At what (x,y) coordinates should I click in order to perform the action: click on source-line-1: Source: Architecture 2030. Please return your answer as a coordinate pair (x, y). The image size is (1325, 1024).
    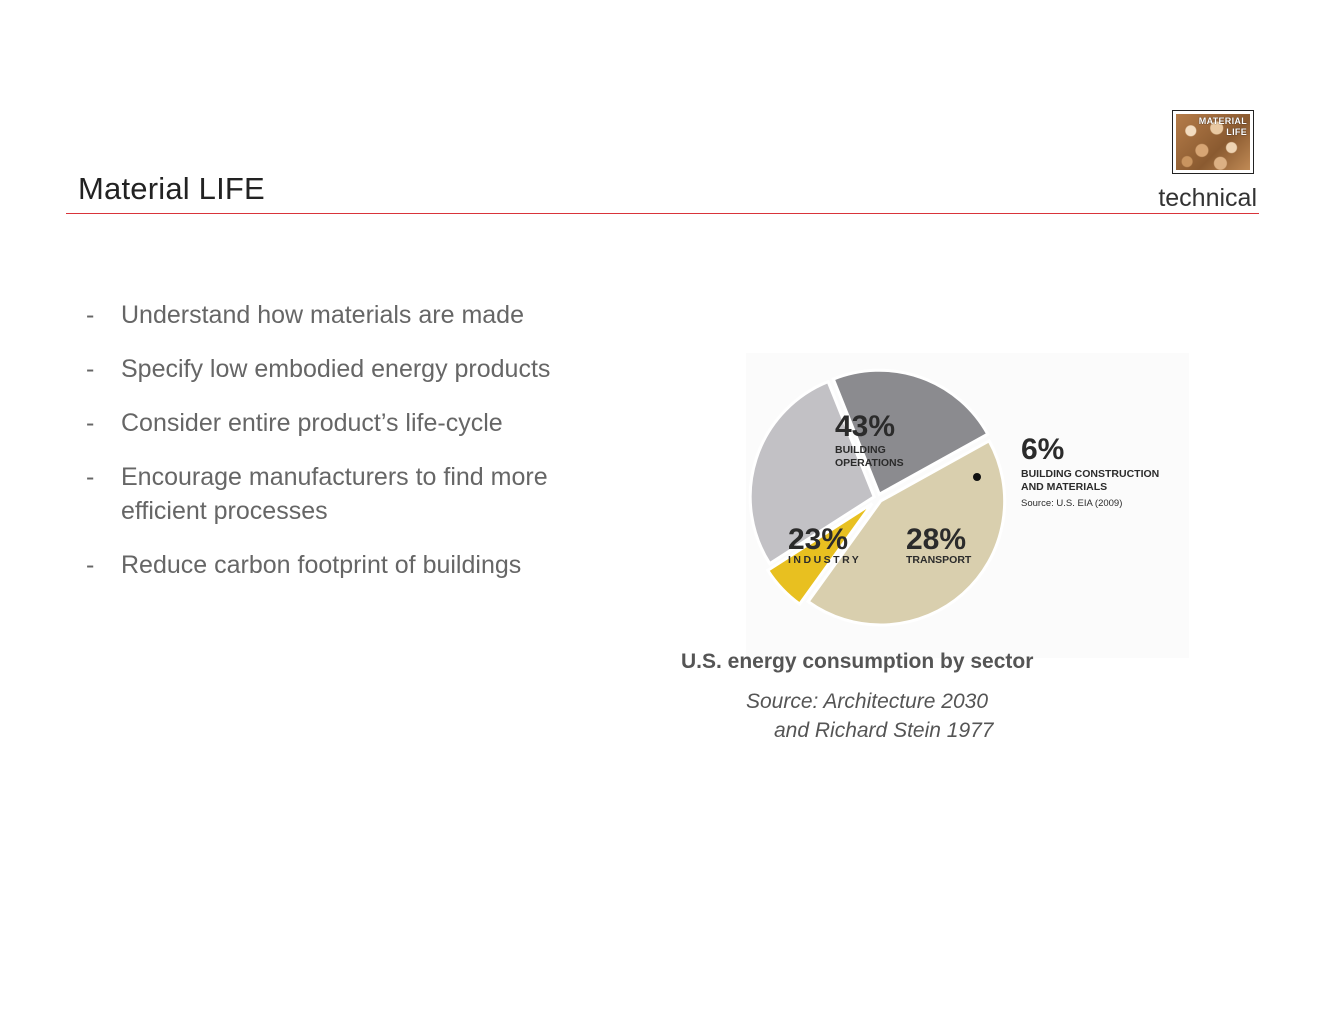
    Looking at the image, I should click on (867, 701).